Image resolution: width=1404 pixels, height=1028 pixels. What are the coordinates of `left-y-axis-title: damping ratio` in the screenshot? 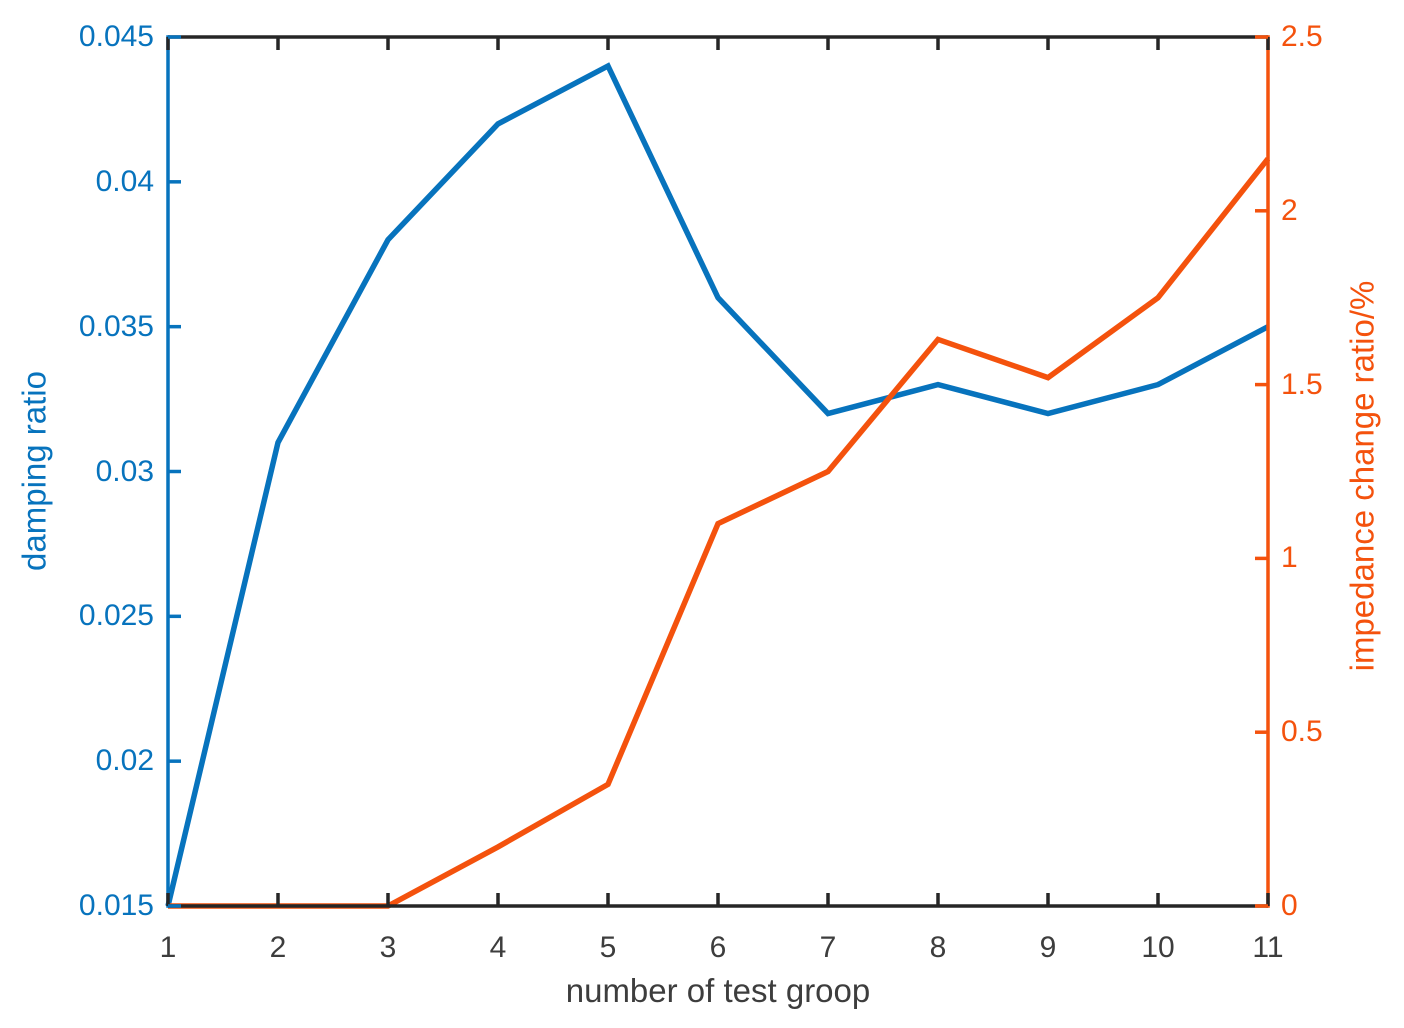 It's located at (34, 471).